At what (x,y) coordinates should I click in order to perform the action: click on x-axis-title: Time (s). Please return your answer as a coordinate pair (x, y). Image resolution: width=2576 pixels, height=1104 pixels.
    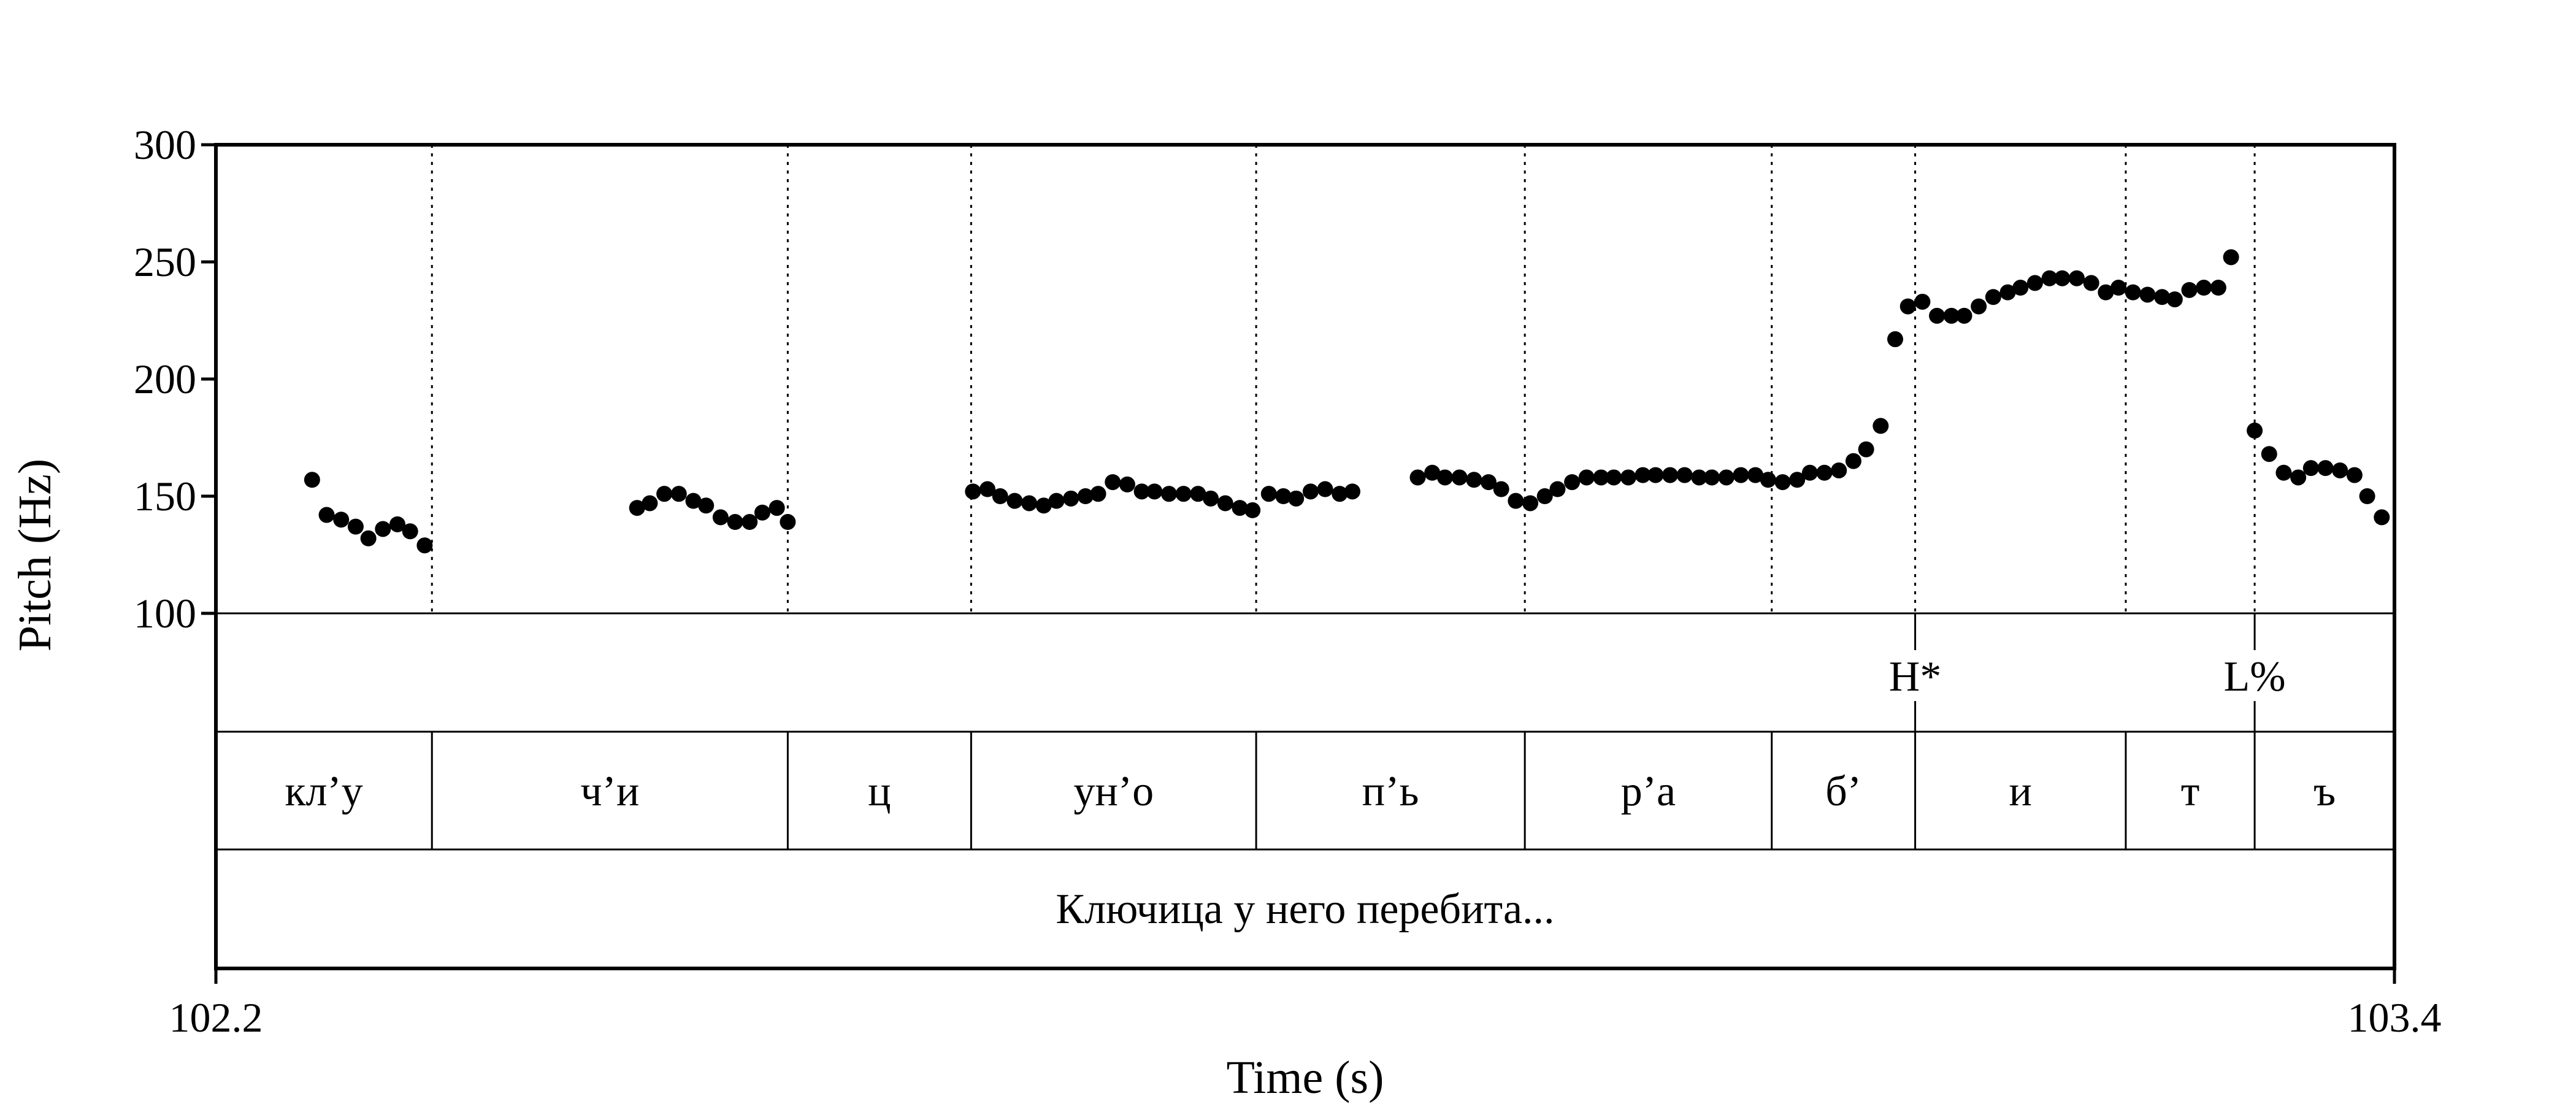
    Looking at the image, I should click on (1305, 1077).